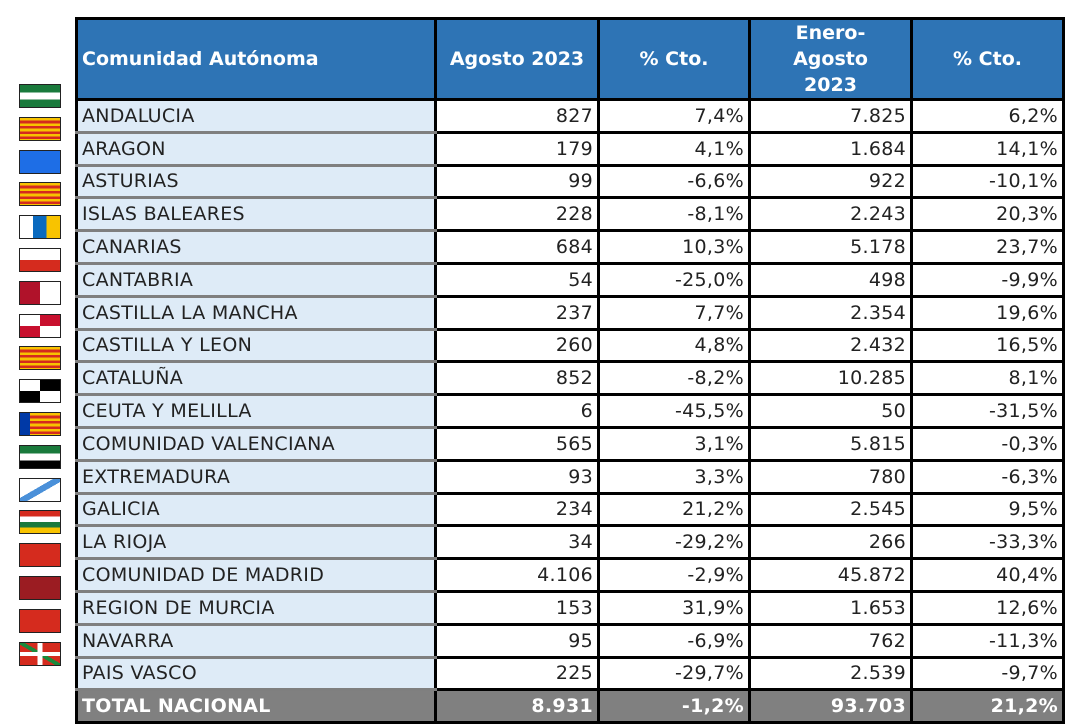 This screenshot has height=724, width=1078. Describe the element at coordinates (517, 247) in the screenshot. I see `cell-aug: 684` at that location.